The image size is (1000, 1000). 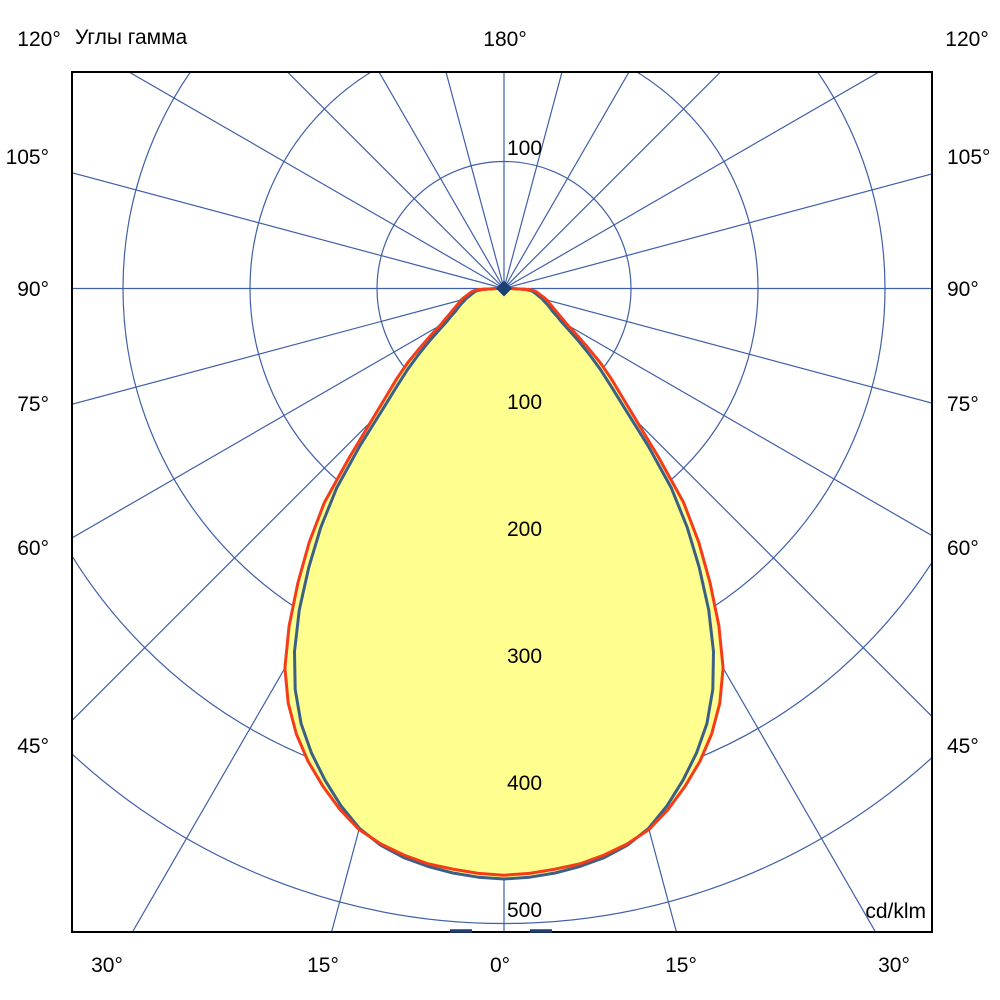 What do you see at coordinates (500, 965) in the screenshot?
I see `angle-label-bottom: 0°` at bounding box center [500, 965].